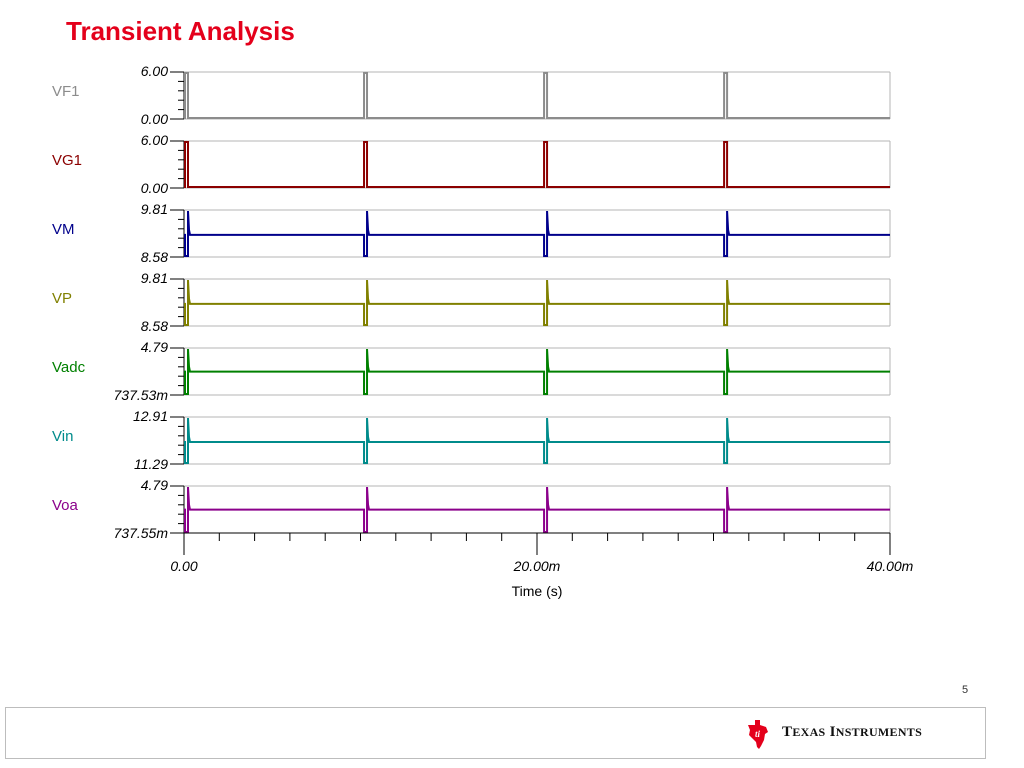  Describe the element at coordinates (537, 509) in the screenshot. I see `series-line-voa` at that location.